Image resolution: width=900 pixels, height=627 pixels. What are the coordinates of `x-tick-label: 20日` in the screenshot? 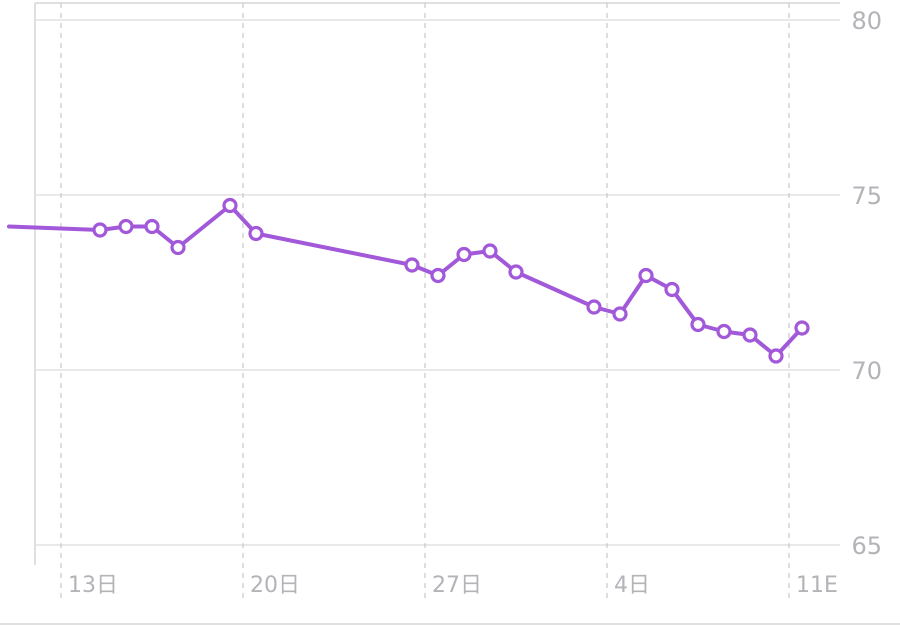 It's located at (275, 585).